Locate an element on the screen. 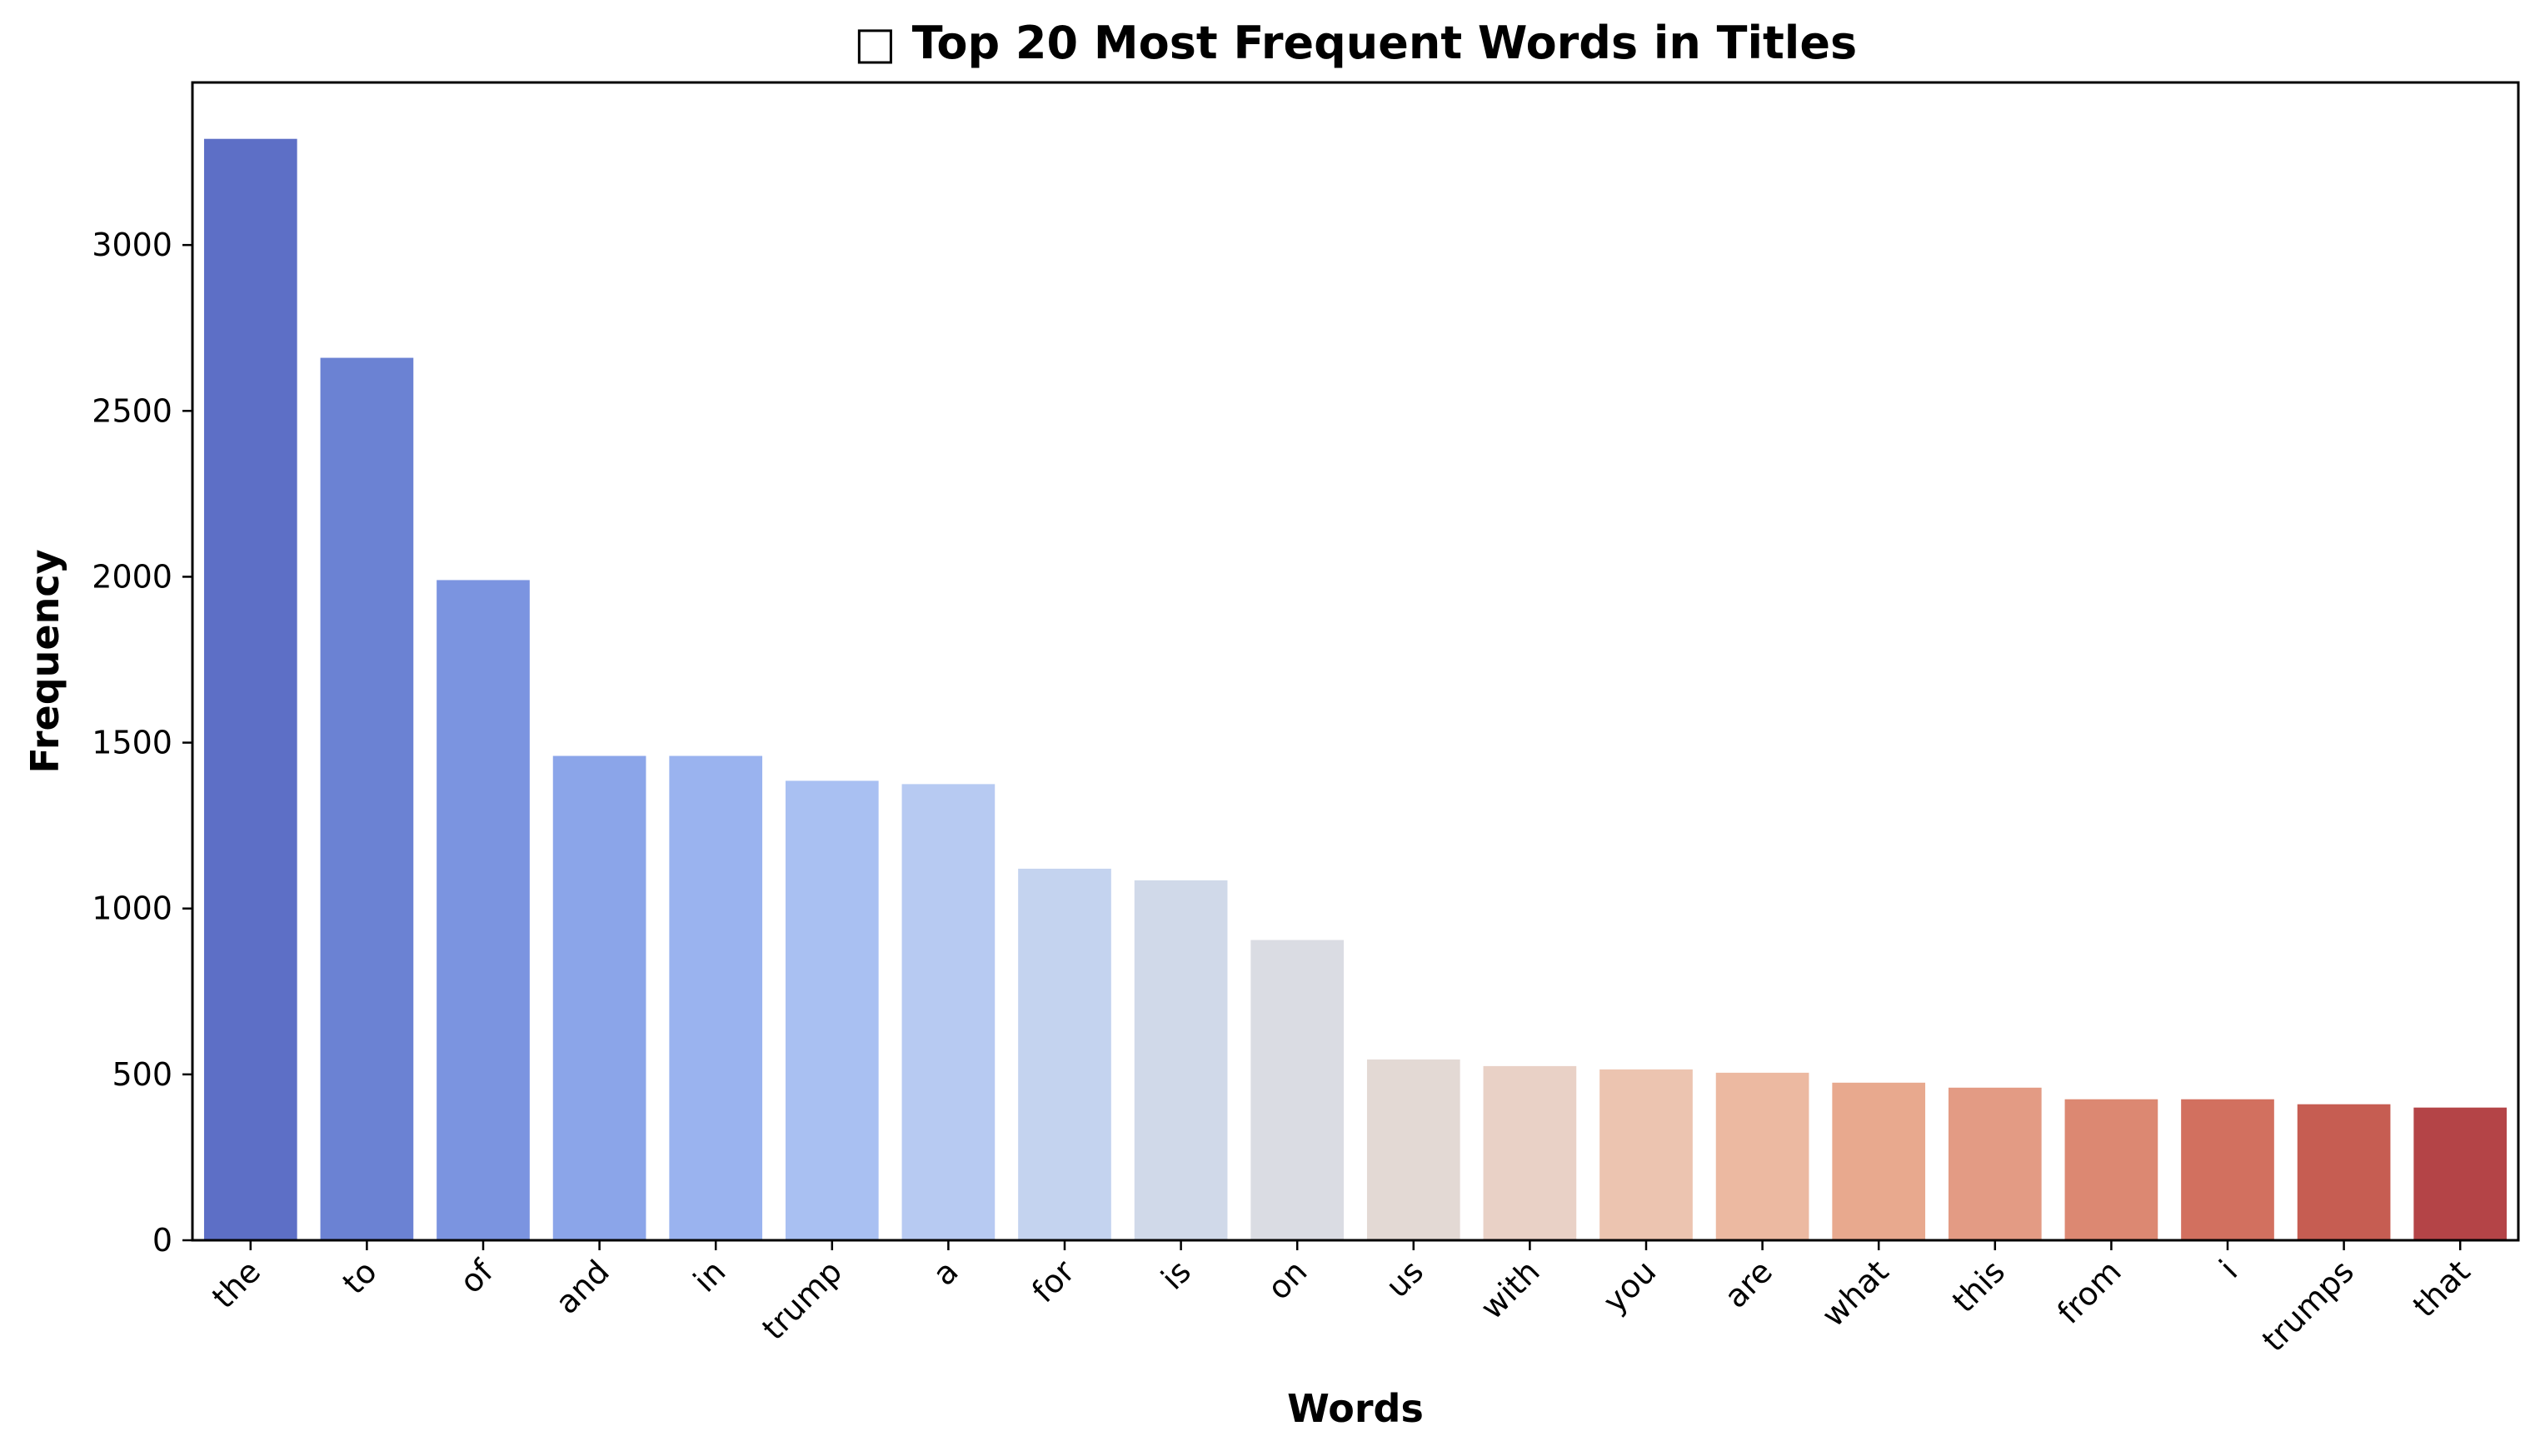 This screenshot has width=2540, height=1456. bar-us is located at coordinates (1413, 1149).